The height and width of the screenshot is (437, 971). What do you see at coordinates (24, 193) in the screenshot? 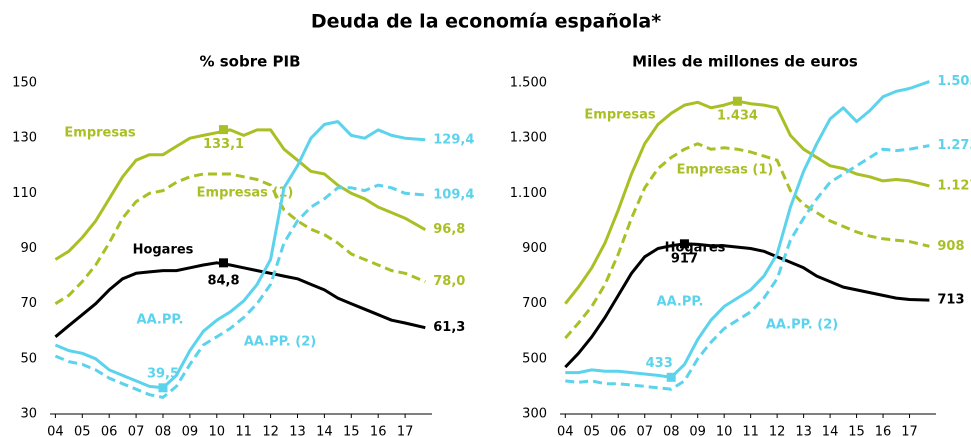
I see `y-tick-label: 110` at bounding box center [24, 193].